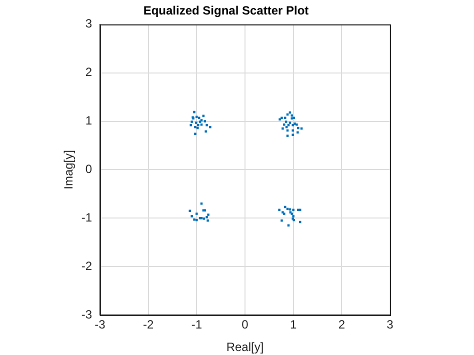  I want to click on y-tick-label: 1, so click(88, 121).